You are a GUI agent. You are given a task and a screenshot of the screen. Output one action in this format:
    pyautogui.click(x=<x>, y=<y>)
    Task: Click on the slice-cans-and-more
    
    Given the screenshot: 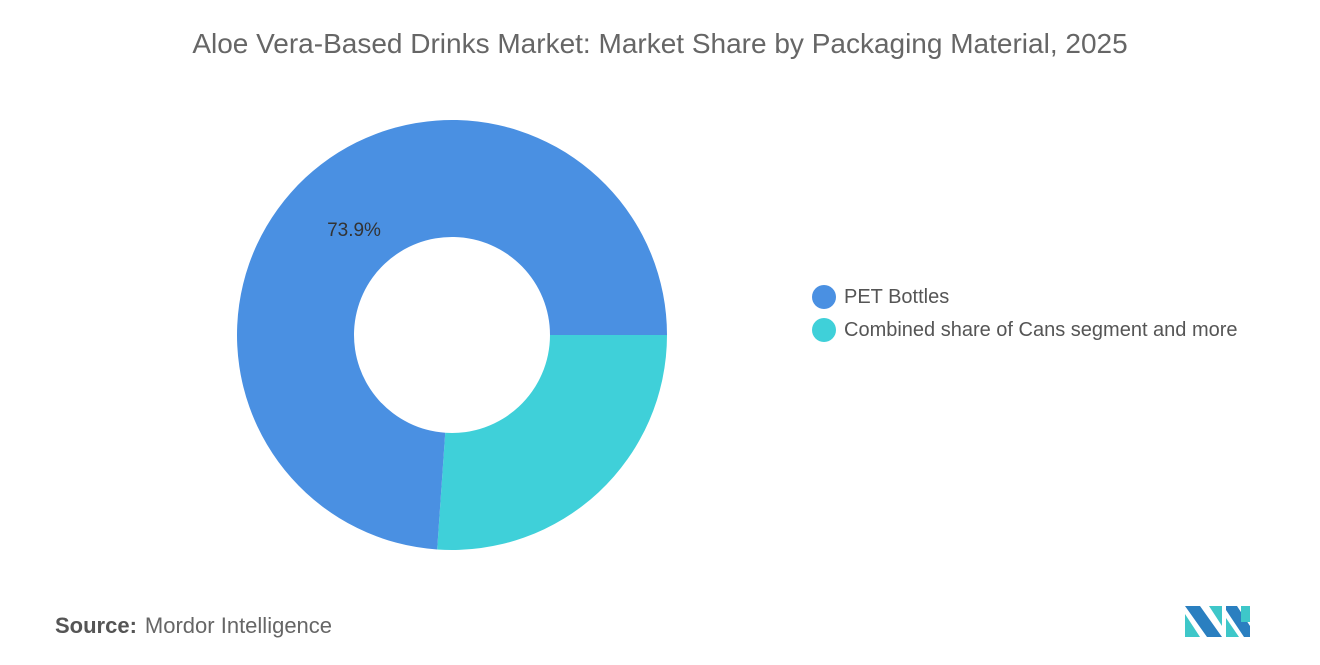 What is the action you would take?
    pyautogui.click(x=552, y=443)
    